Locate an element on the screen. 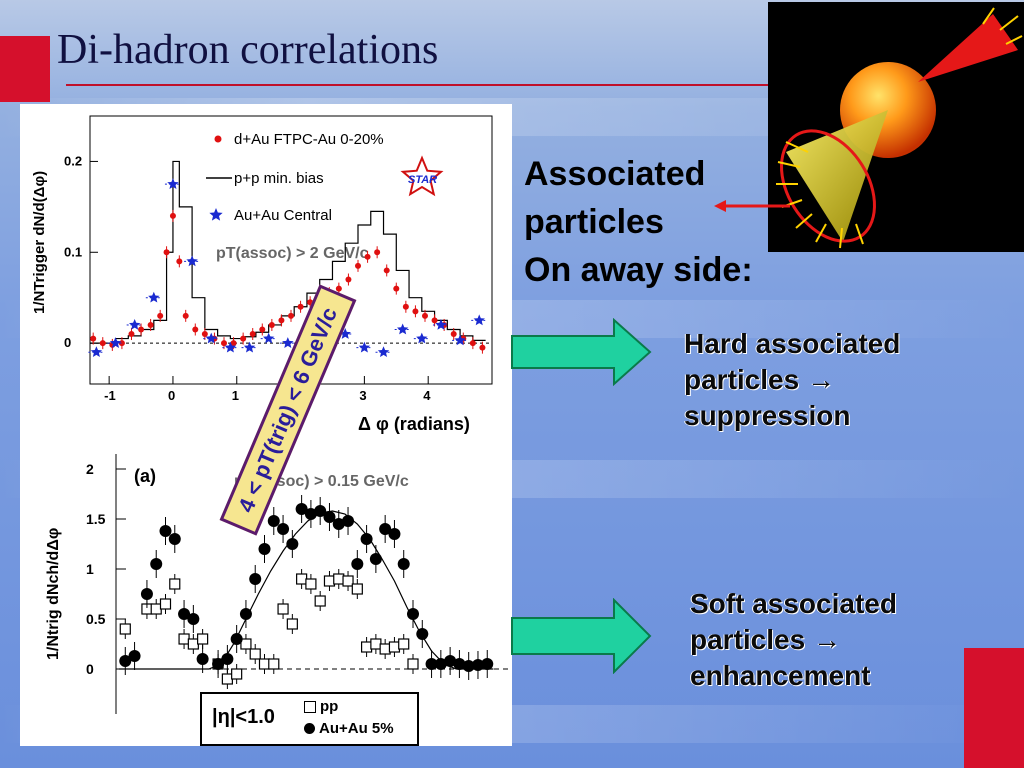  red-pointer-arrow is located at coordinates (752, 206).